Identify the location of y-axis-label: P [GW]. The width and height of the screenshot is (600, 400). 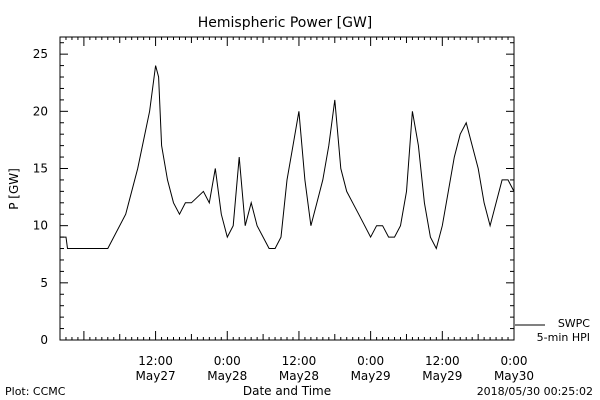
(14, 189).